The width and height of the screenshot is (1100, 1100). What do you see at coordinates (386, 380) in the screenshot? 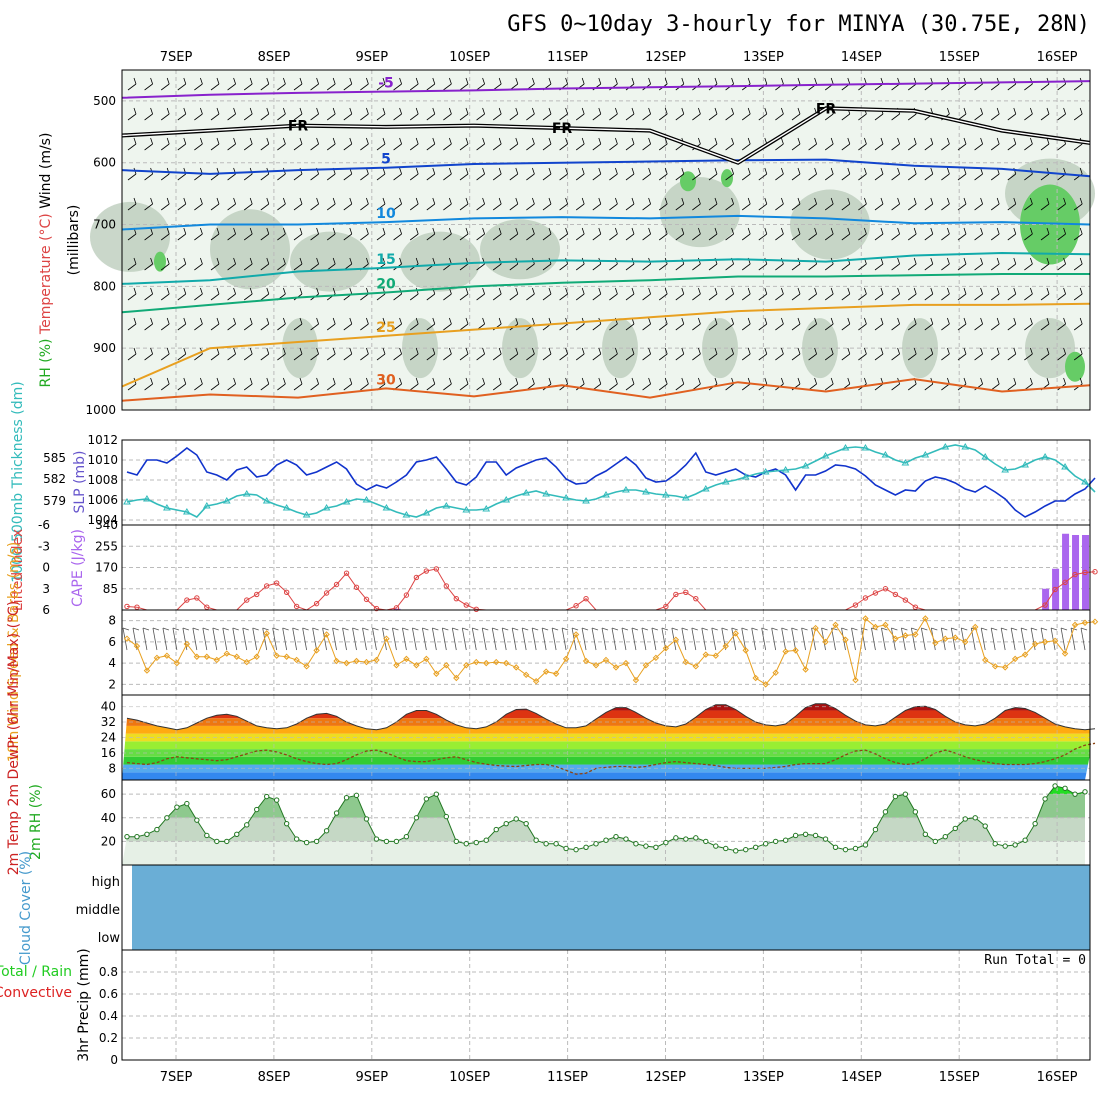
I see `temperature-contour-label: 30` at bounding box center [386, 380].